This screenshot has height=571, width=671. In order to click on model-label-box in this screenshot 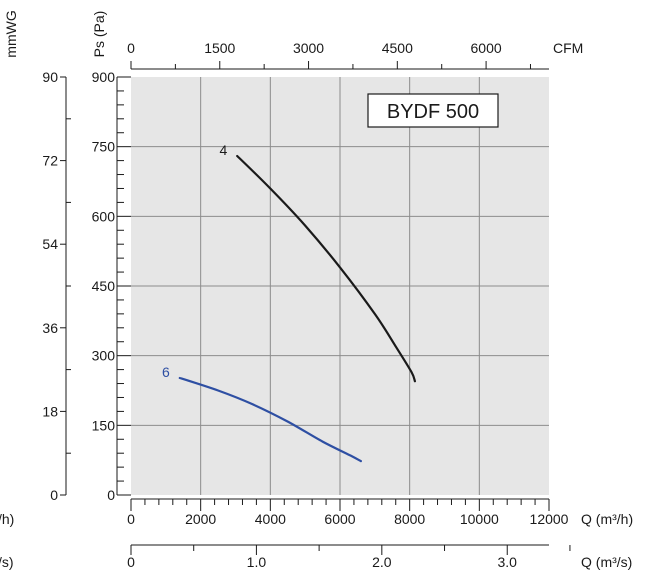, I will do `click(433, 110)`.